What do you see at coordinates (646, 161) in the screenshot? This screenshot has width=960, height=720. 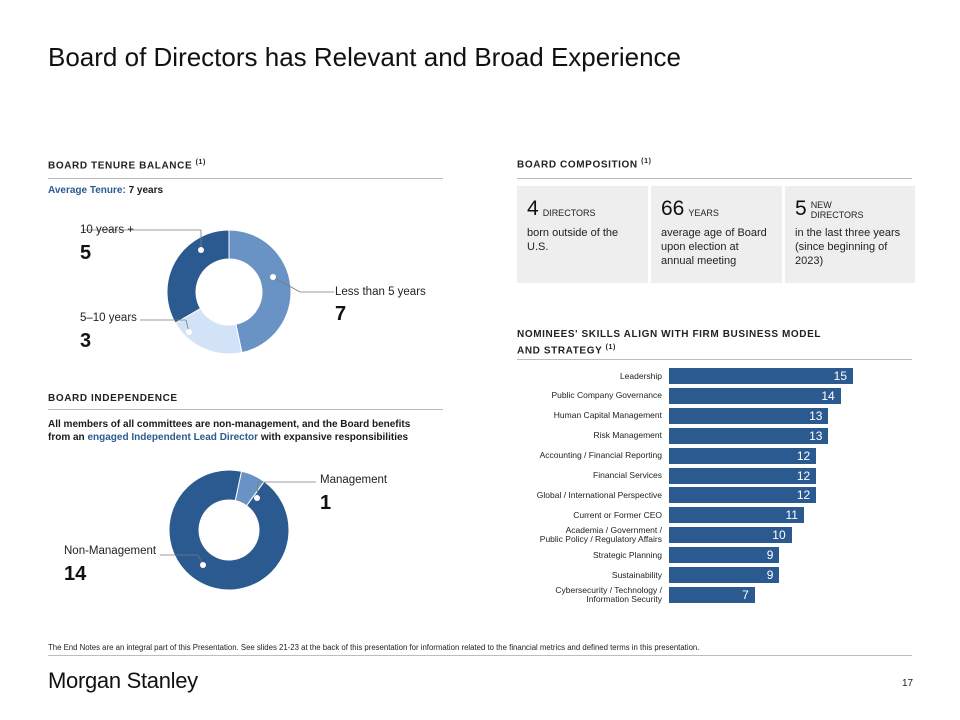 I see `composition-footnote-ref: (1)` at bounding box center [646, 161].